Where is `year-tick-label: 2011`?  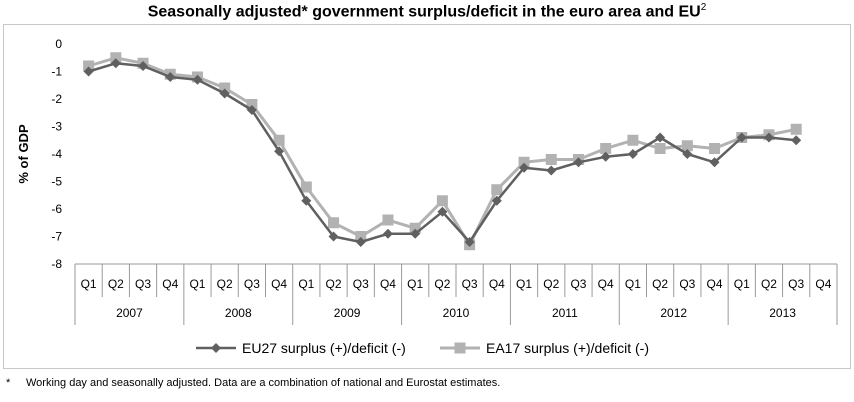 year-tick-label: 2011 is located at coordinates (565, 313).